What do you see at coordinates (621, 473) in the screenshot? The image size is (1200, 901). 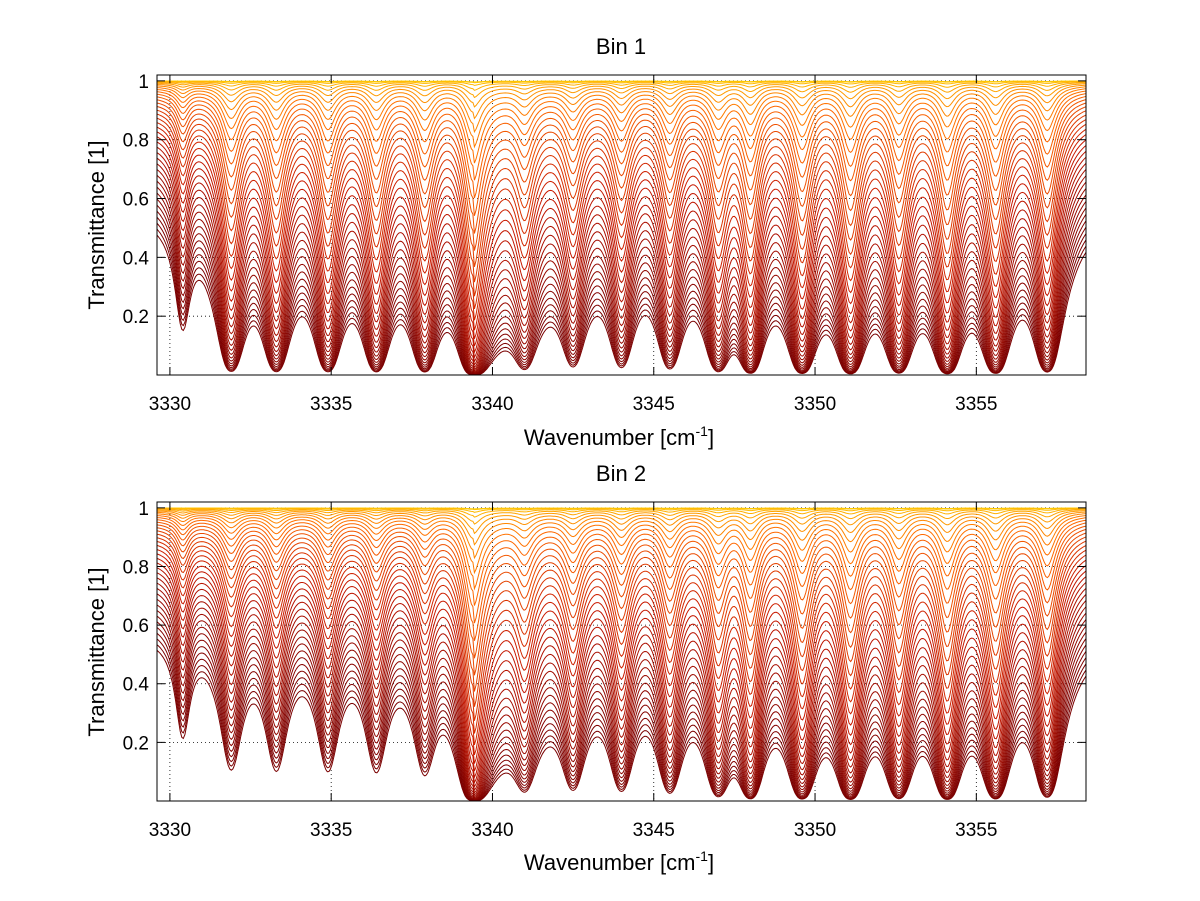 I see `chart-title: Bin 2` at bounding box center [621, 473].